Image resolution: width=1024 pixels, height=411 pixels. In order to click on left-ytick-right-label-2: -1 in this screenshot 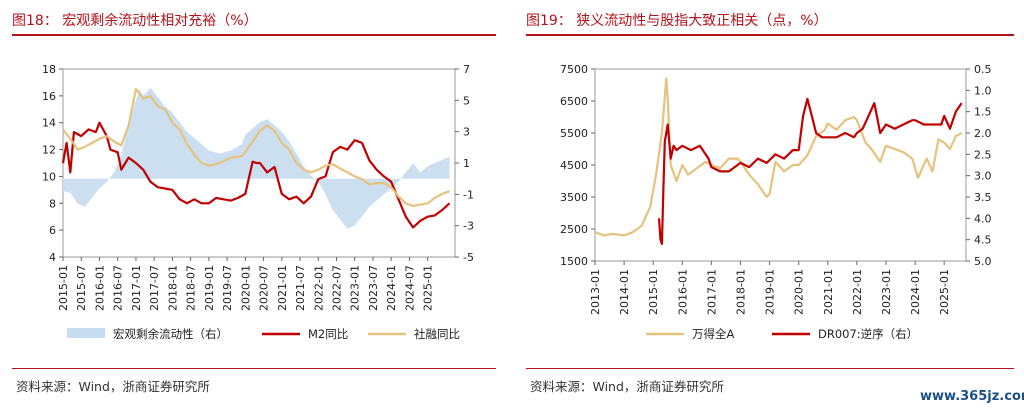, I will do `click(468, 194)`.